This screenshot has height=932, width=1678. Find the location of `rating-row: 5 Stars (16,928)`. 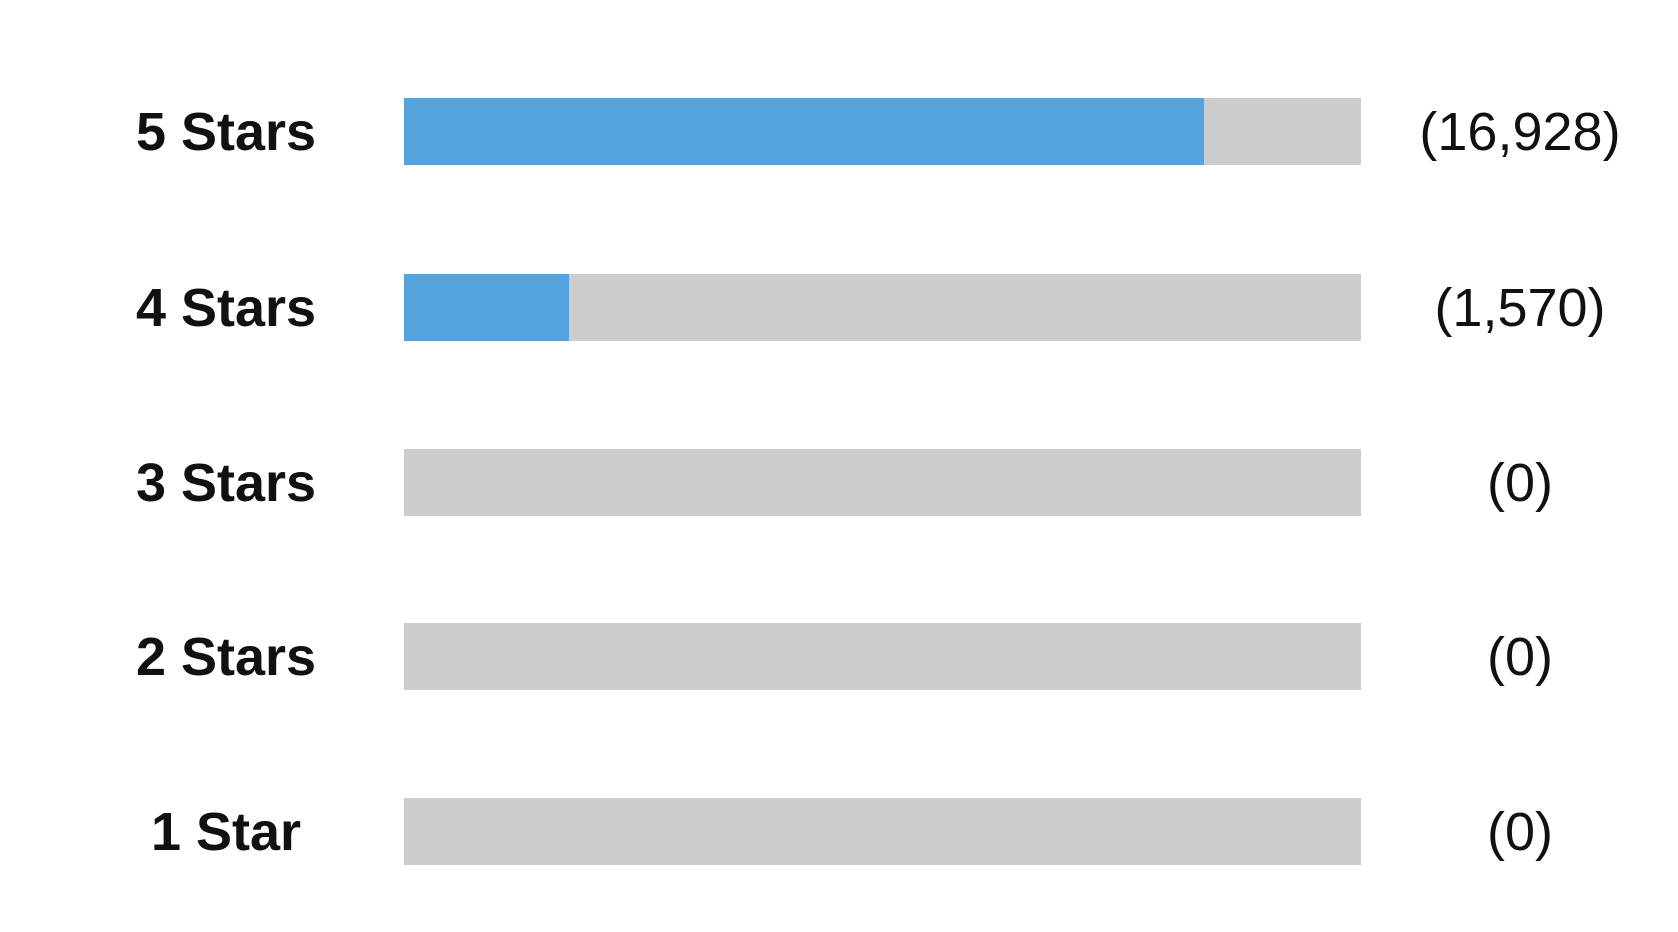

rating-row: 5 Stars (16,928) is located at coordinates (839, 132).